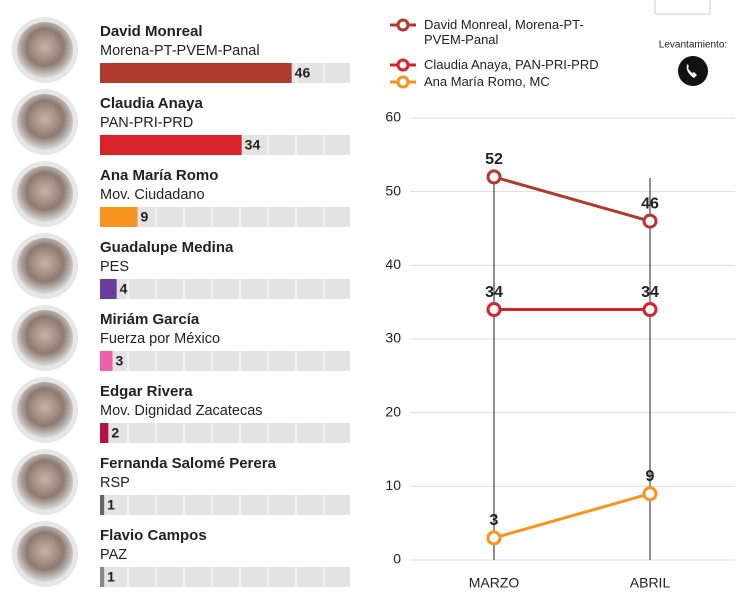 This screenshot has height=592, width=743. I want to click on y-tick-label: 40, so click(393, 264).